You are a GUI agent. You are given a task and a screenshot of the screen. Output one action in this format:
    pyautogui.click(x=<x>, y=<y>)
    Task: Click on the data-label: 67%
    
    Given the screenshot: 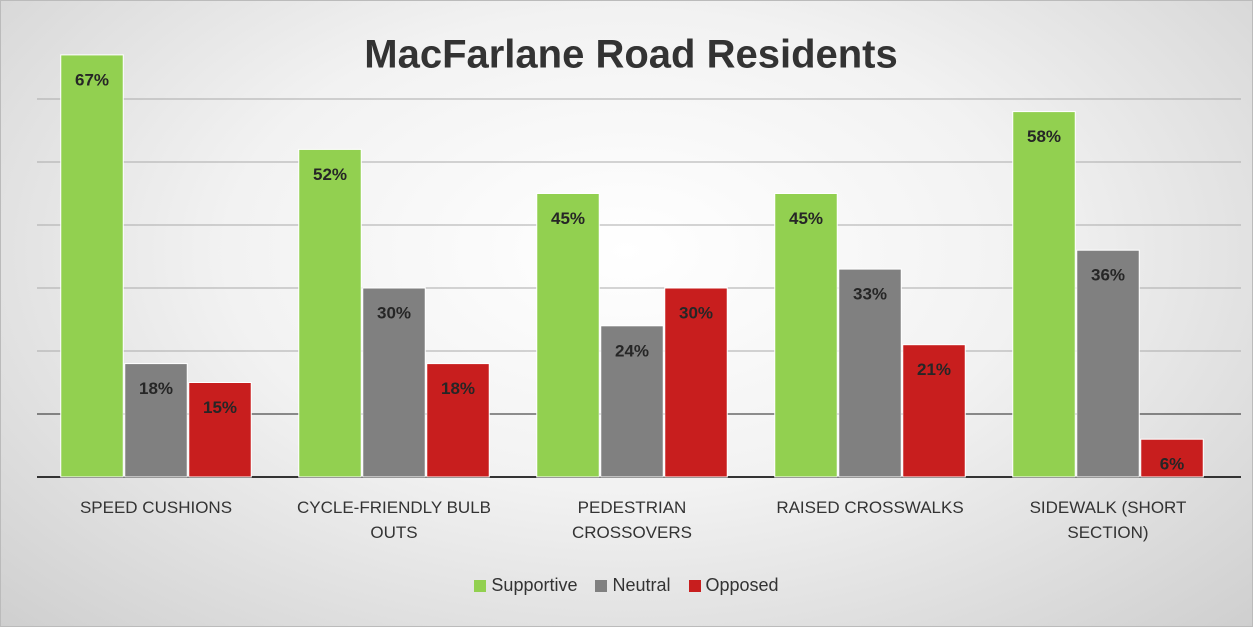 What is the action you would take?
    pyautogui.click(x=92, y=79)
    